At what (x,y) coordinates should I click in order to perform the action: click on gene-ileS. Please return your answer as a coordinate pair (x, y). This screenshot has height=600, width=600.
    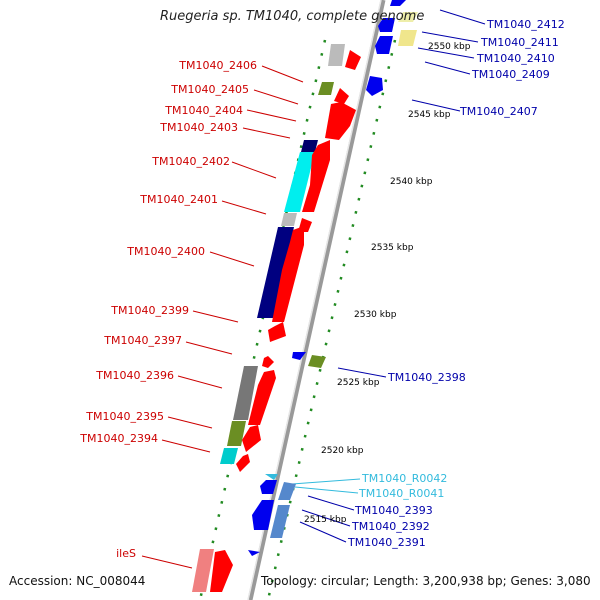
    Looking at the image, I should click on (203, 570).